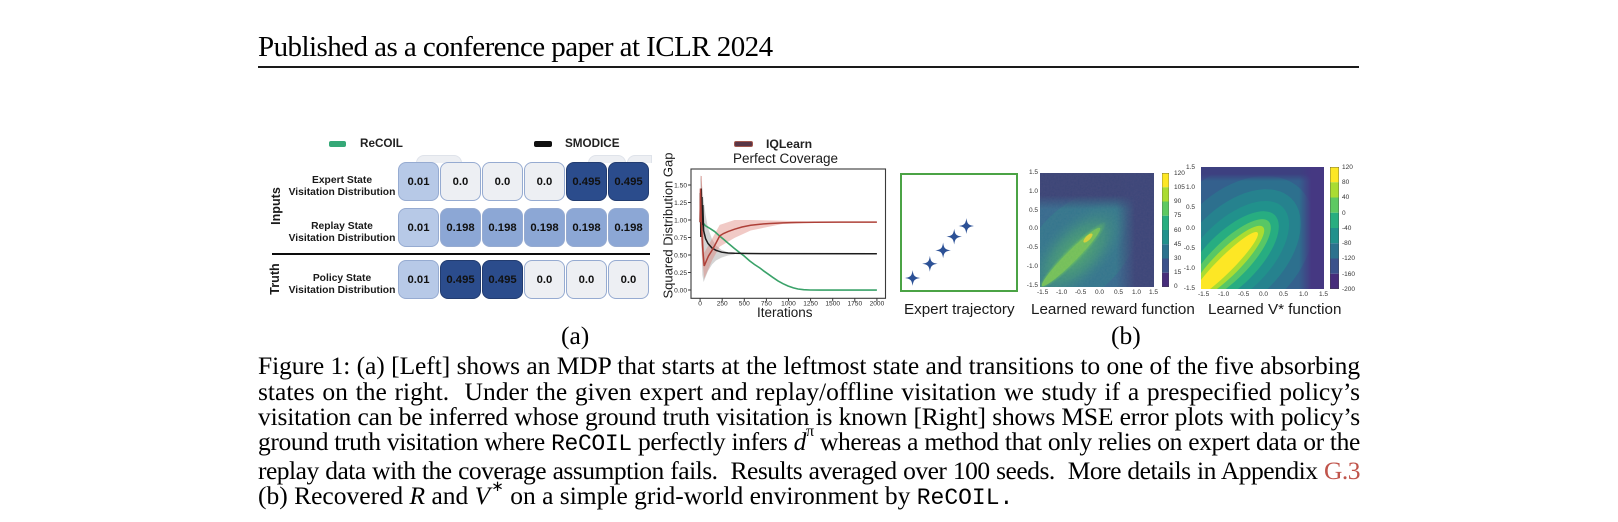 The image size is (1618, 522). What do you see at coordinates (766, 303) in the screenshot?
I see `svg-text: 750` at bounding box center [766, 303].